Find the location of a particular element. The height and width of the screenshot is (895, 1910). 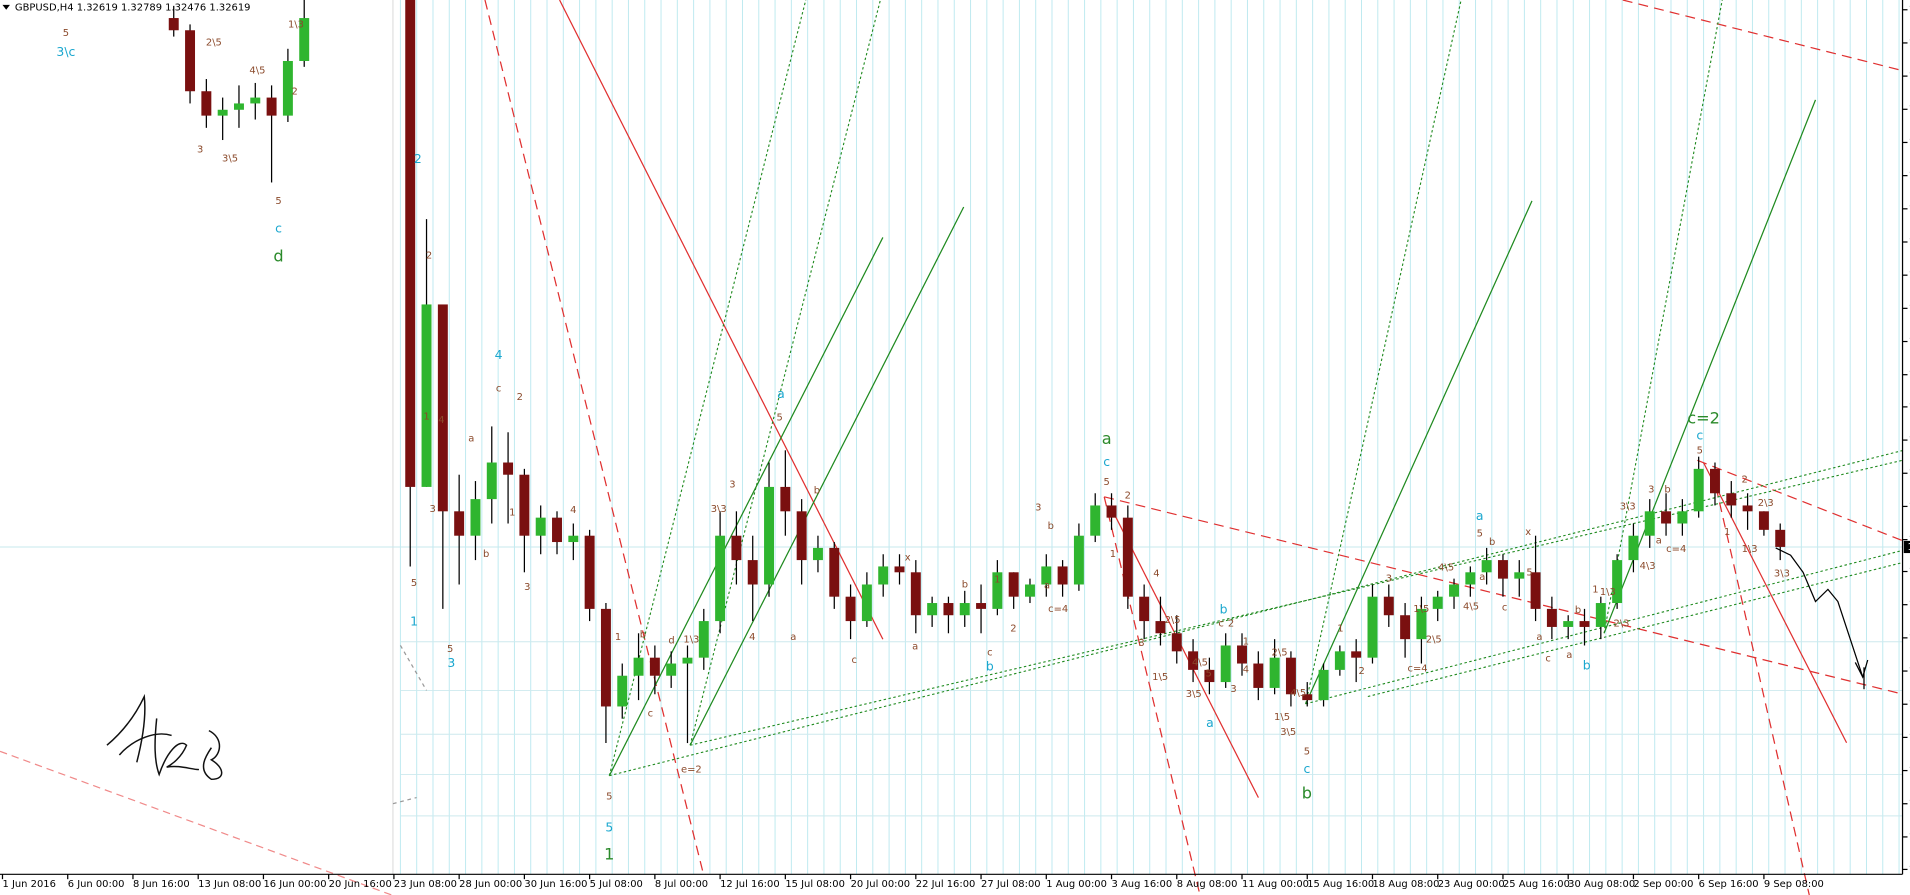

wave-label: 4\3 is located at coordinates (1648, 566).